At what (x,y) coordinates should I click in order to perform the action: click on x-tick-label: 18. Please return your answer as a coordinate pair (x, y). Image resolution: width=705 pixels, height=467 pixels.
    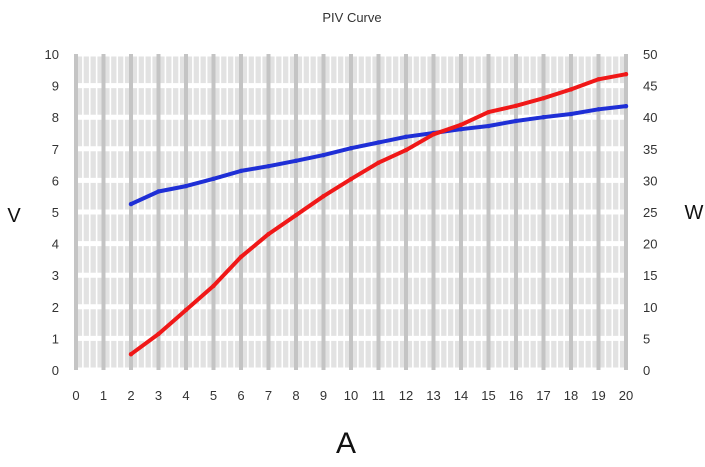
    Looking at the image, I should click on (571, 395).